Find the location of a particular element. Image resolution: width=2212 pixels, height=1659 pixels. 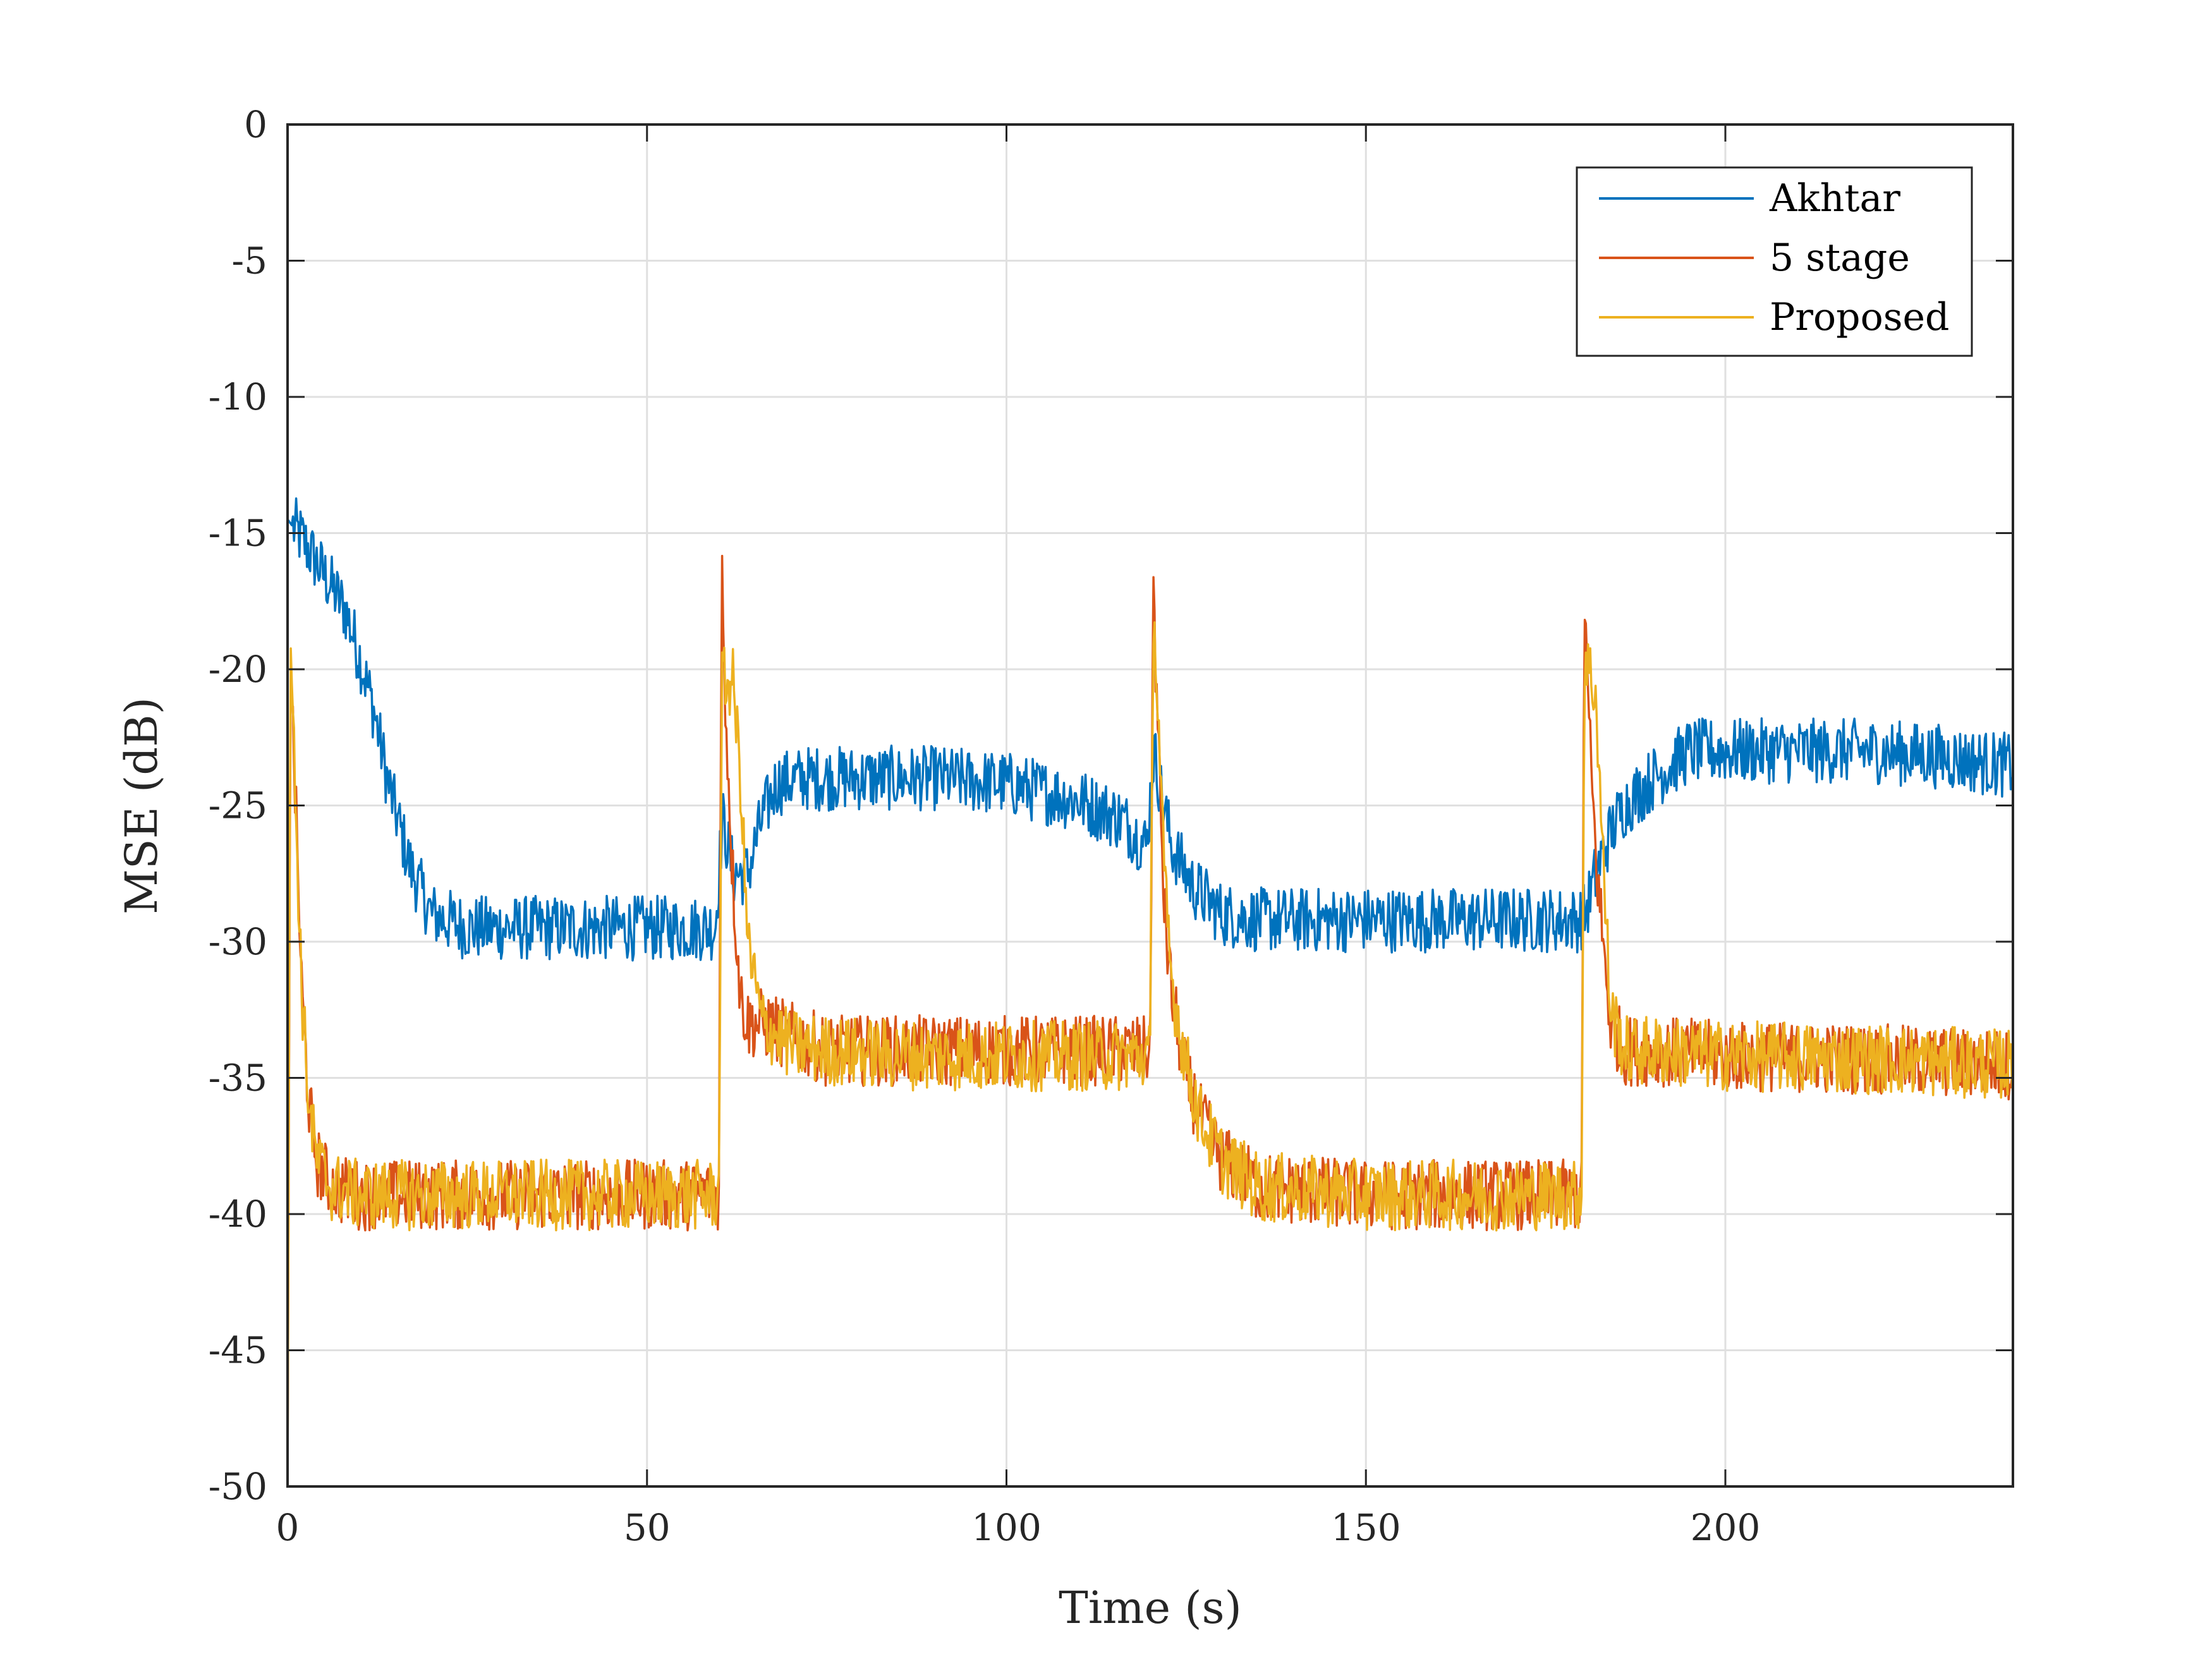

y-tick-label: -45 is located at coordinates (238, 1350).